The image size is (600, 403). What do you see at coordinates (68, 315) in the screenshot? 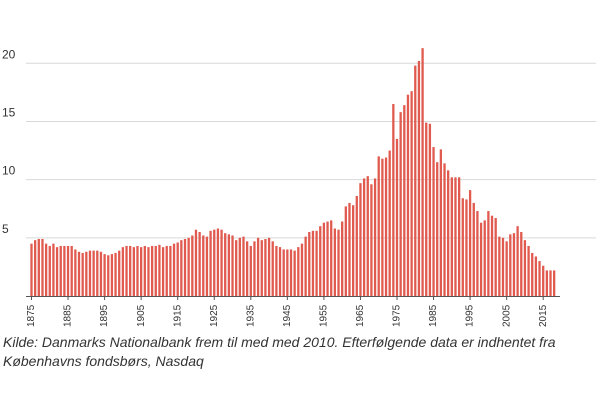
I see `x-tick-label: 1885` at bounding box center [68, 315].